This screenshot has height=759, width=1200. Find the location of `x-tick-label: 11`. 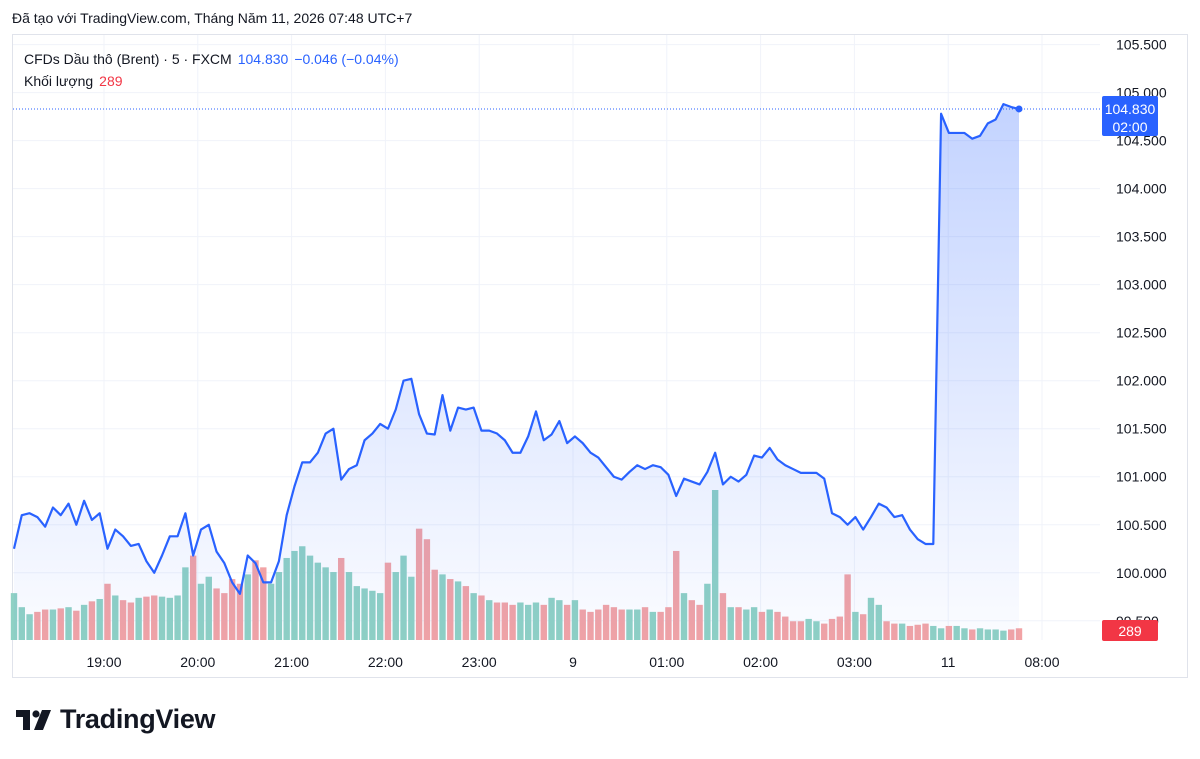

x-tick-label: 11 is located at coordinates (948, 662).